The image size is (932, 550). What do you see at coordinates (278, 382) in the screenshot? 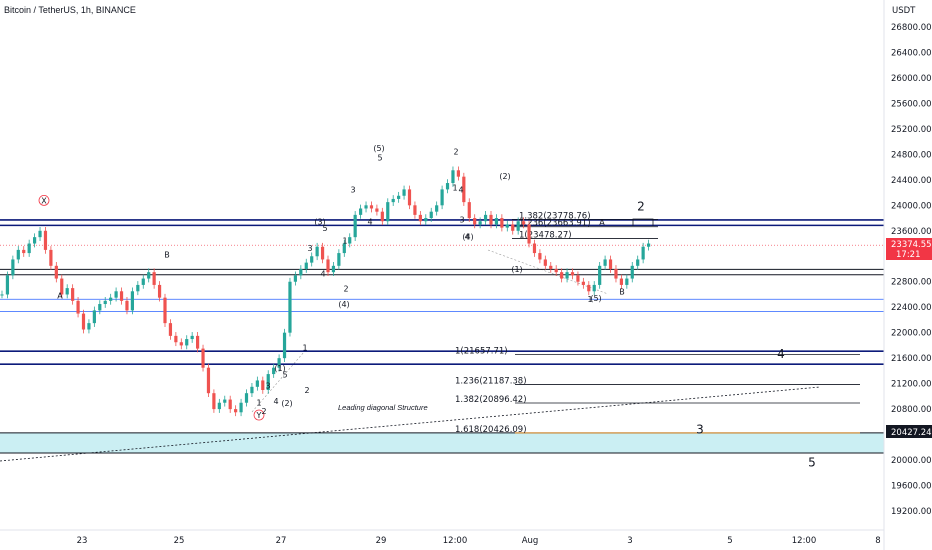
I see `diagonal-guide` at bounding box center [278, 382].